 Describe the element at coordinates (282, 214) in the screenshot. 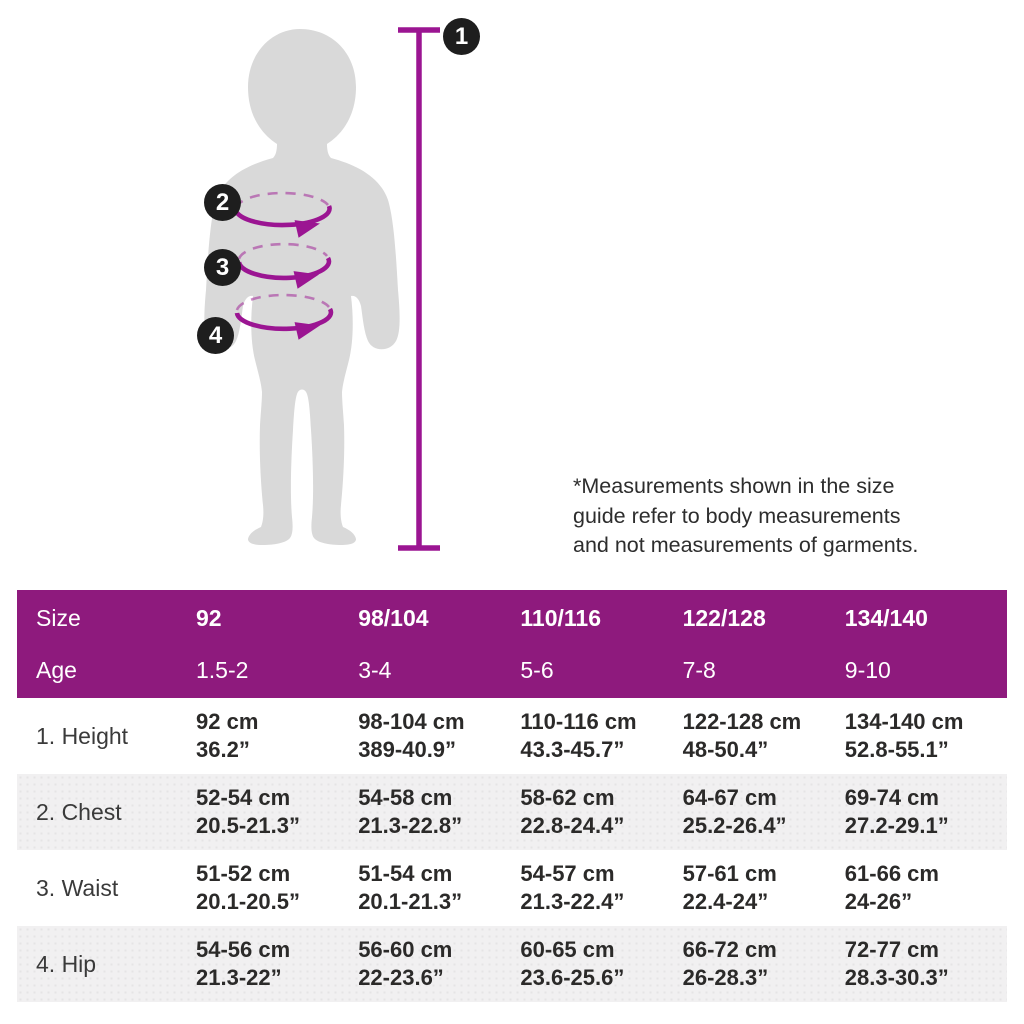

I see `chest-measure-ellipse` at that location.